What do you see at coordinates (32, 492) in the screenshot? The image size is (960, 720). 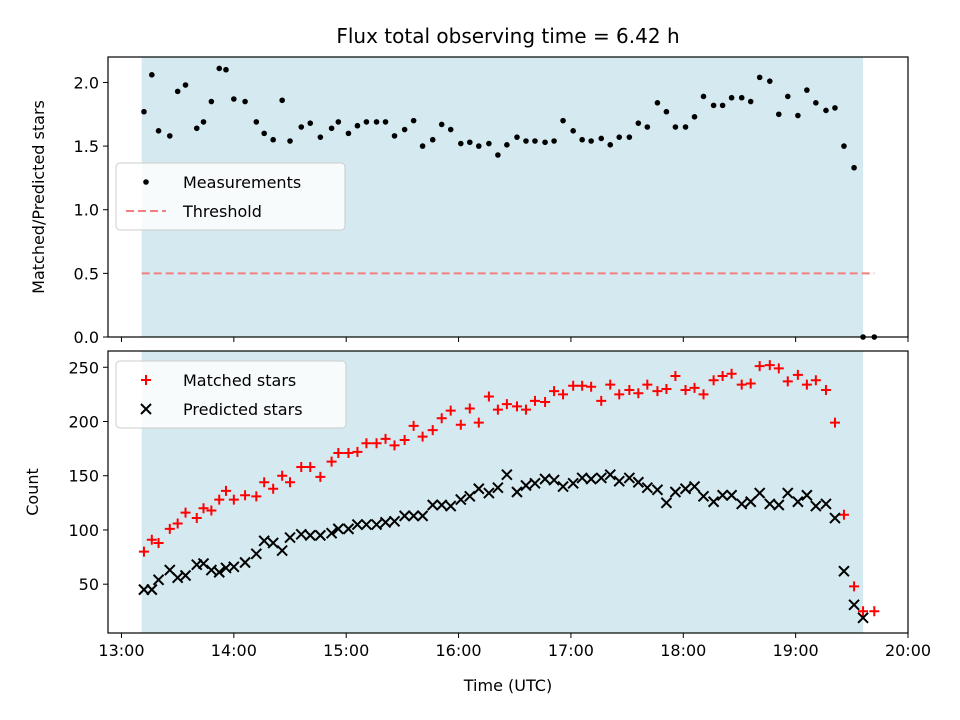 I see `y-axis-label: Count` at bounding box center [32, 492].